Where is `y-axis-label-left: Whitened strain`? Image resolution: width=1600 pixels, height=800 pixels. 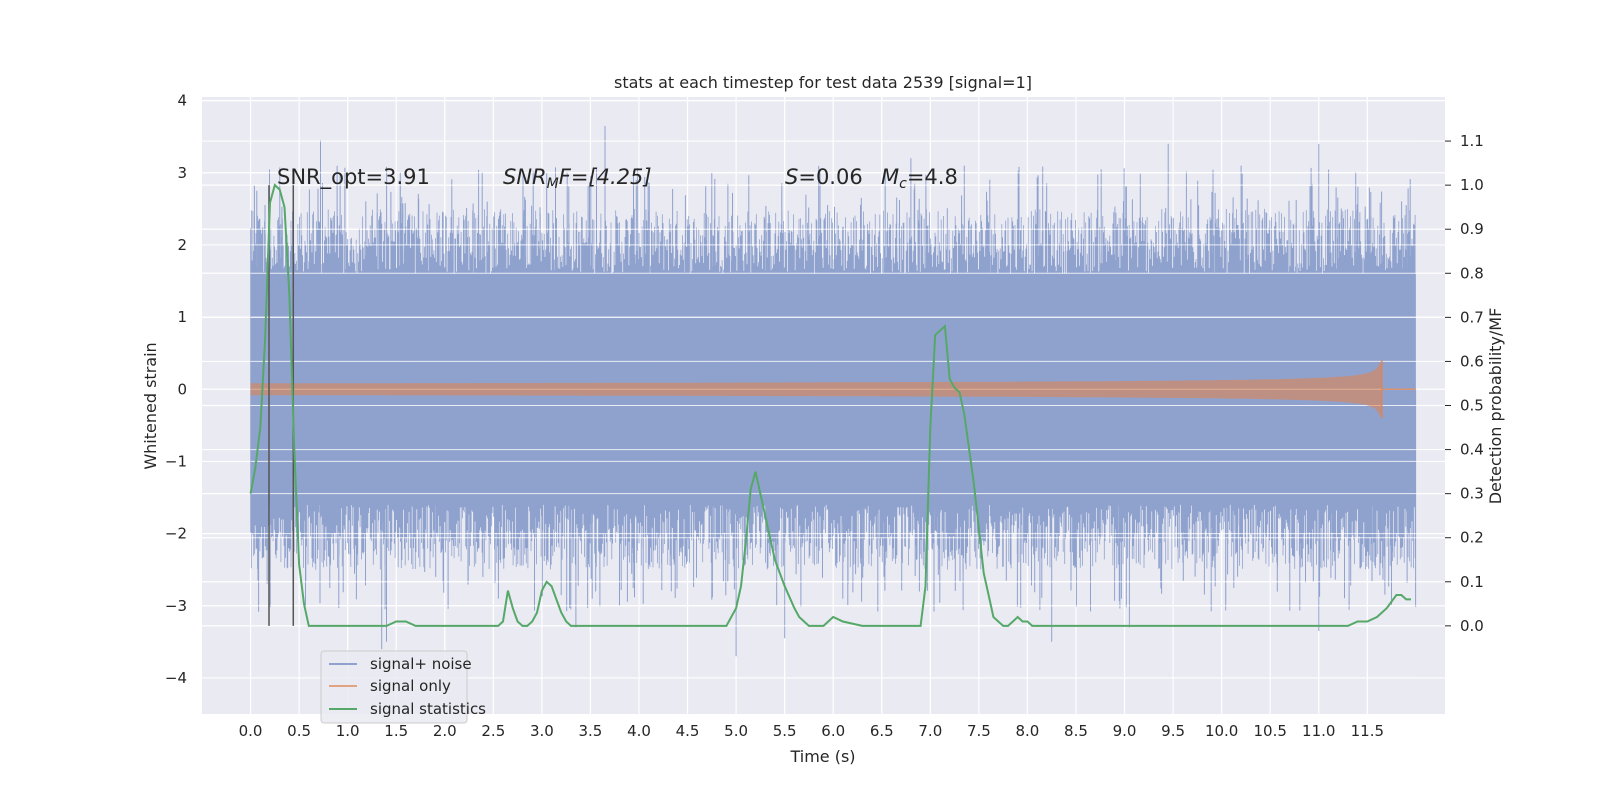
y-axis-label-left: Whitened strain is located at coordinates (150, 405).